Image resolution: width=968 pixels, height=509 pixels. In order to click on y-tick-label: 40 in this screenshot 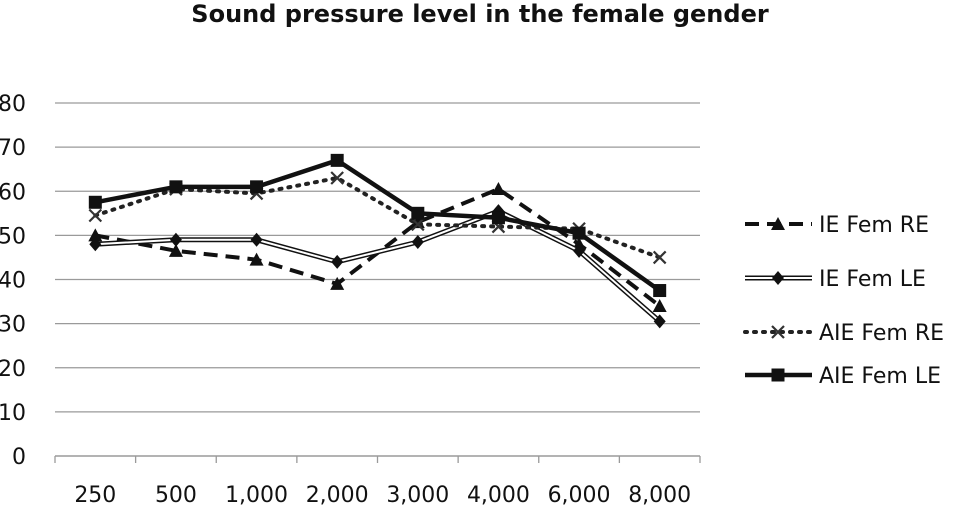, I will do `click(13, 281)`.